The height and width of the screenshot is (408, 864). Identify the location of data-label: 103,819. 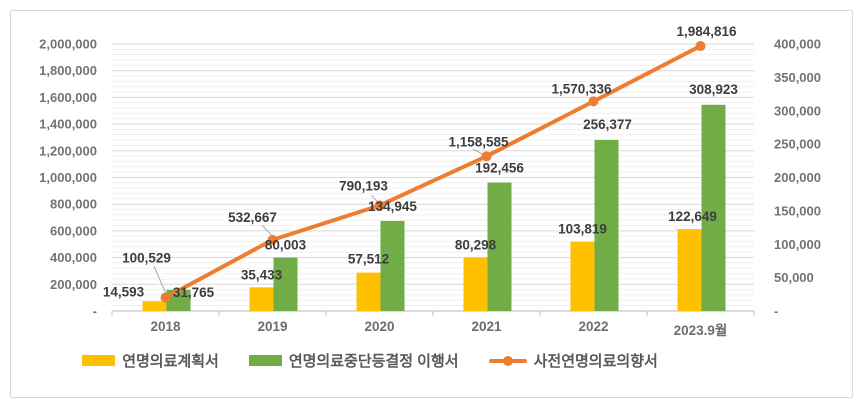
(582, 229).